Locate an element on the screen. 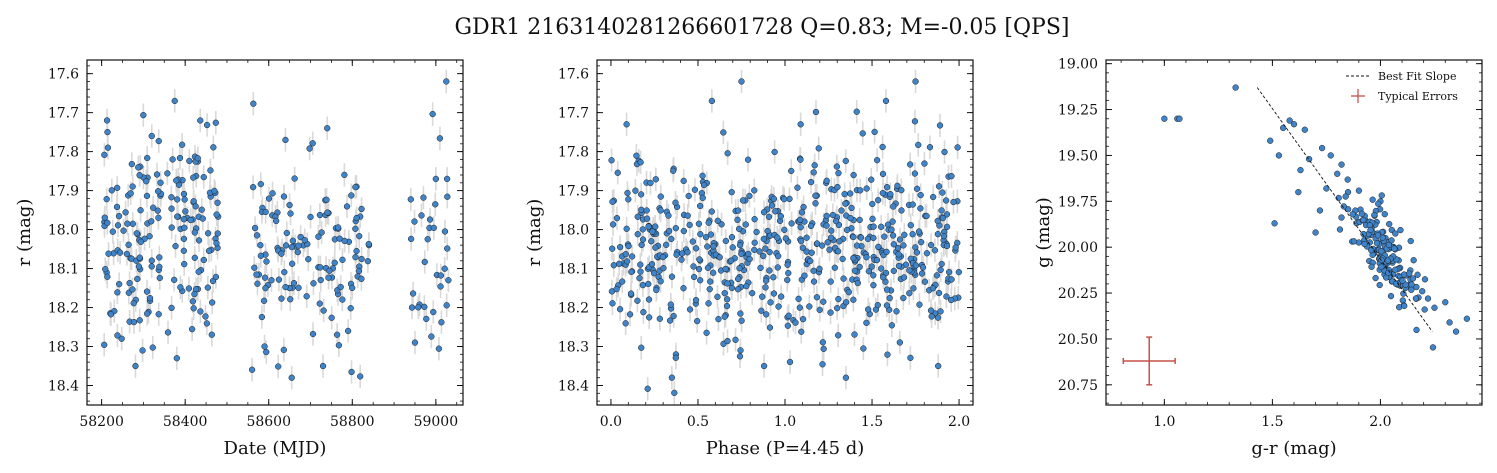 The image size is (1497, 473). x-axis-label: g-r (mag) is located at coordinates (1293, 448).